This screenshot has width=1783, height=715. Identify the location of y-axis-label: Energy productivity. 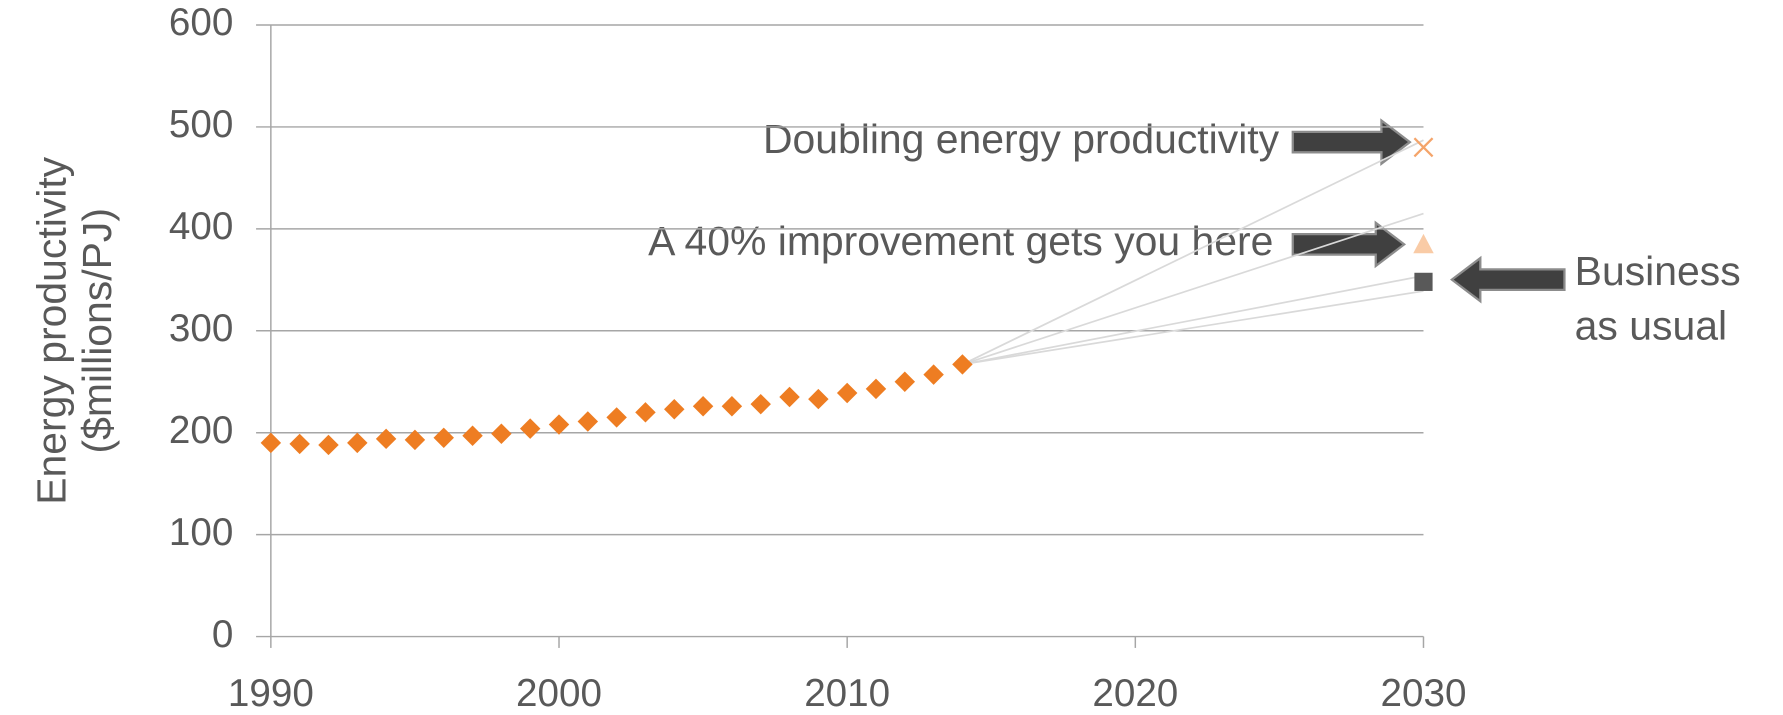
(52, 330).